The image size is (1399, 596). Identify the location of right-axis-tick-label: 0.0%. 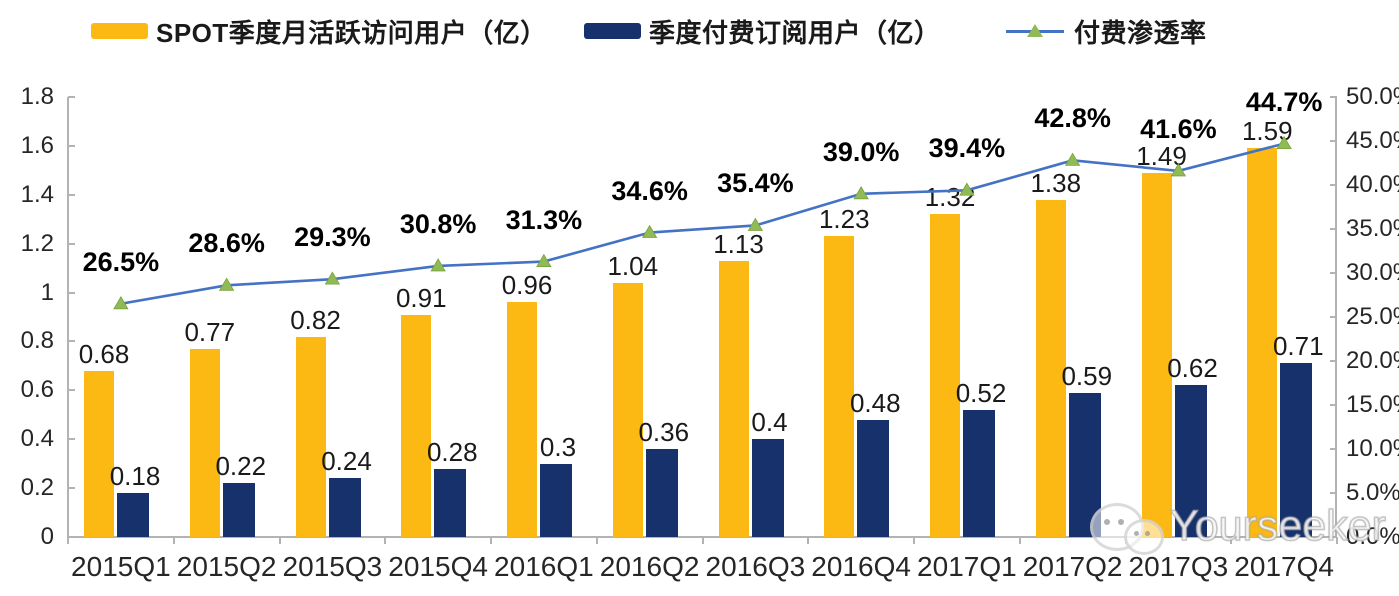
(1372, 536).